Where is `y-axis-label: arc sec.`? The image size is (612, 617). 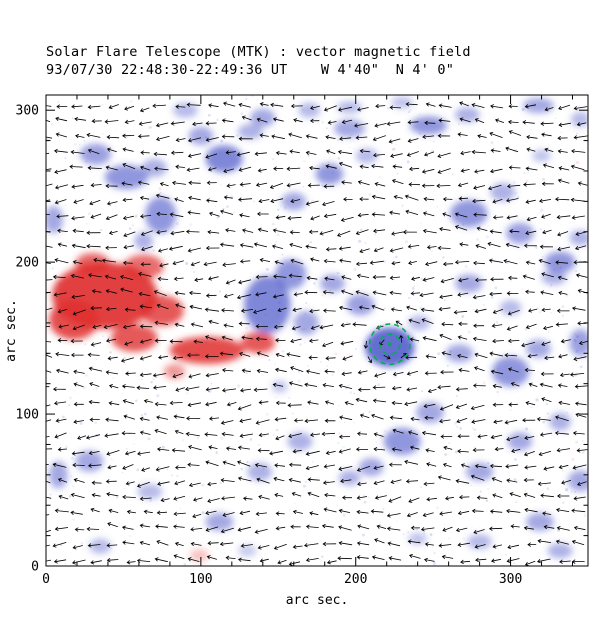
y-axis-label: arc sec. is located at coordinates (11, 330).